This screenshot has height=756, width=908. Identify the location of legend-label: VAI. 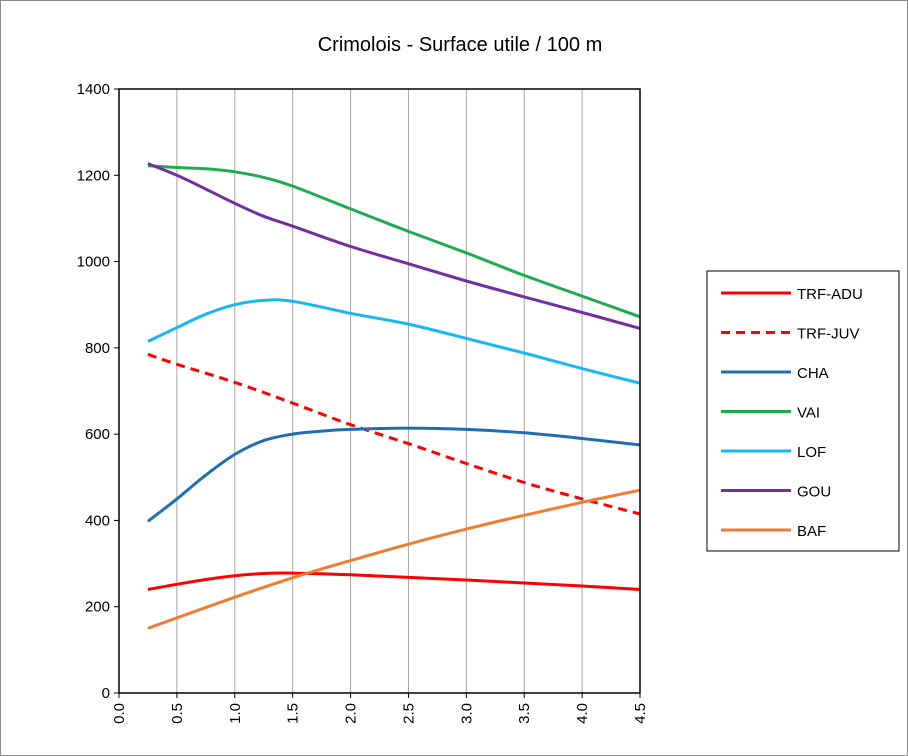
(808, 413).